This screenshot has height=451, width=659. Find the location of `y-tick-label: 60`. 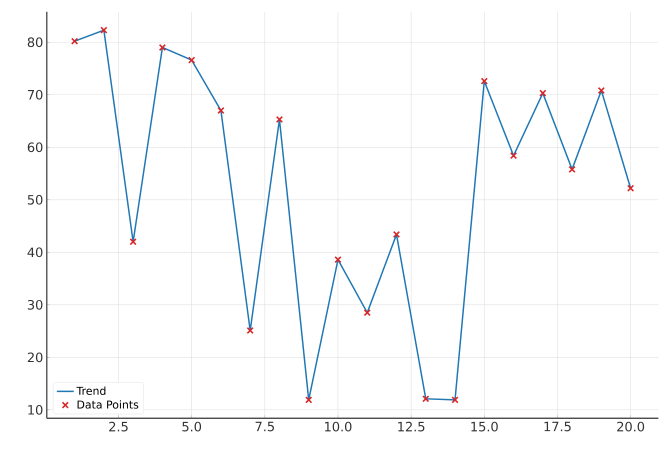

y-tick-label: 60 is located at coordinates (35, 147).